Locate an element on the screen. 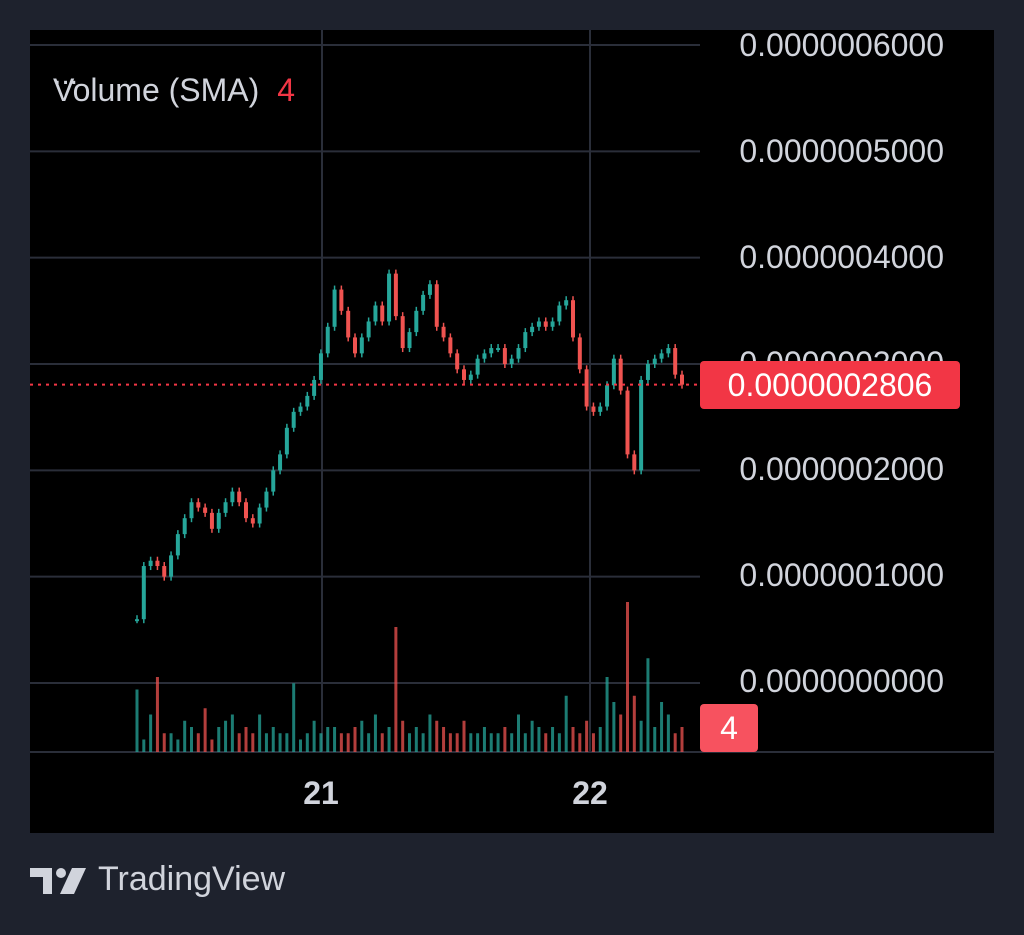 The image size is (1024, 935). brand: TradingView is located at coordinates (157, 879).